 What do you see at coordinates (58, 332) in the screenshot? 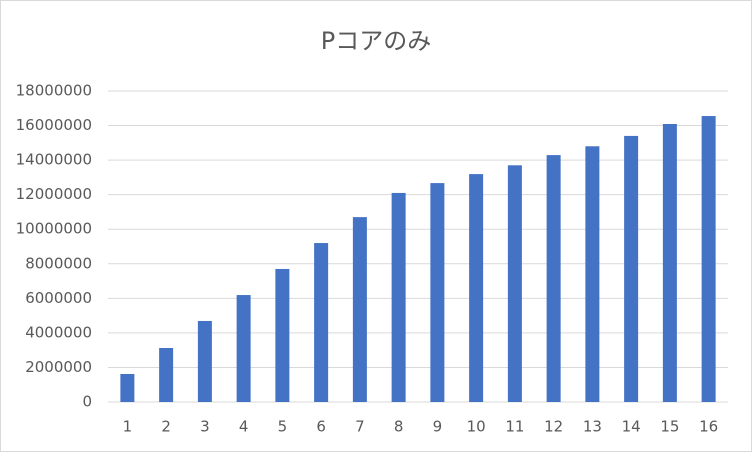
I see `y-tick-label: 4000000` at bounding box center [58, 332].